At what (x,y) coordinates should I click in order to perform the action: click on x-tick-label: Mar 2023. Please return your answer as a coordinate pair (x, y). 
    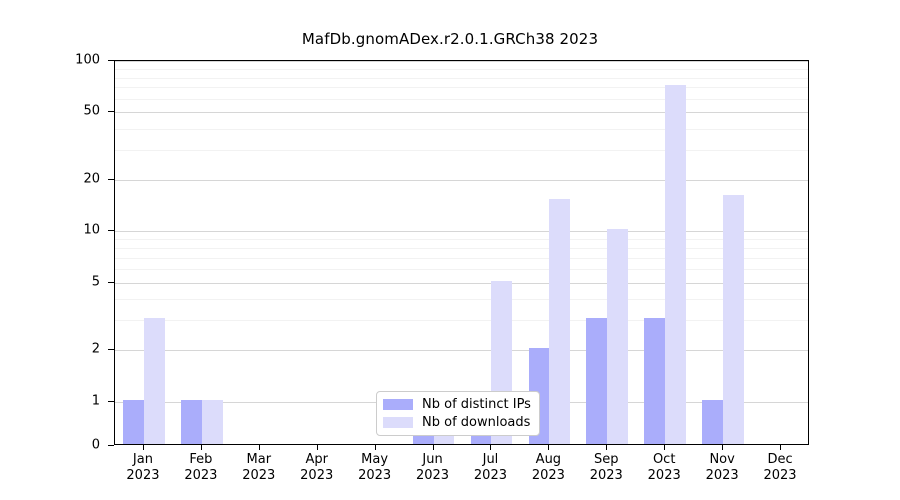
    Looking at the image, I should click on (259, 467).